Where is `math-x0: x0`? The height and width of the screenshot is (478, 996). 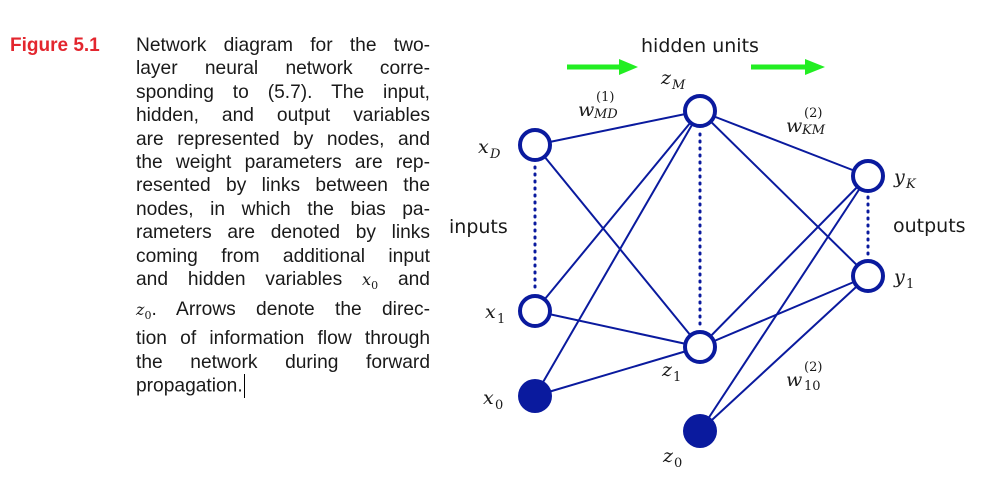
math-x0: x0 is located at coordinates (370, 281).